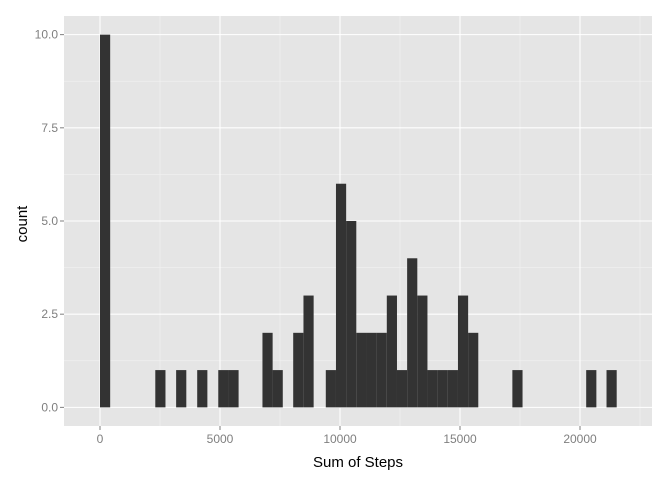 Image resolution: width=672 pixels, height=480 pixels. I want to click on y-tick-label: 7.5, so click(49, 128).